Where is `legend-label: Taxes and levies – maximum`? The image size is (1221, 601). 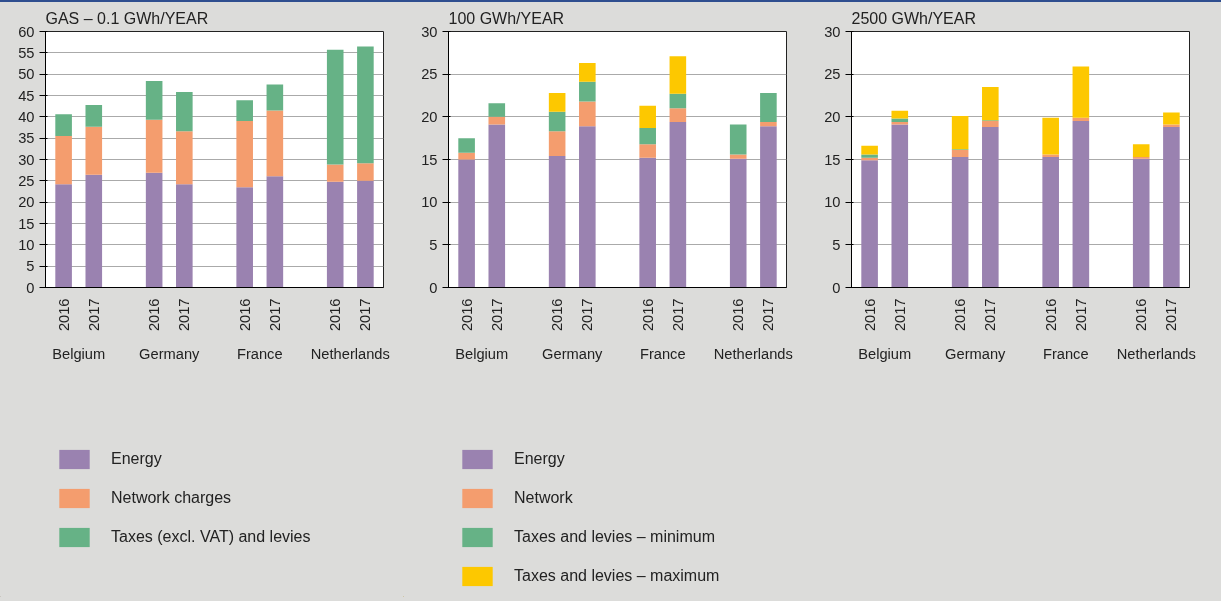
legend-label: Taxes and levies – maximum is located at coordinates (617, 576).